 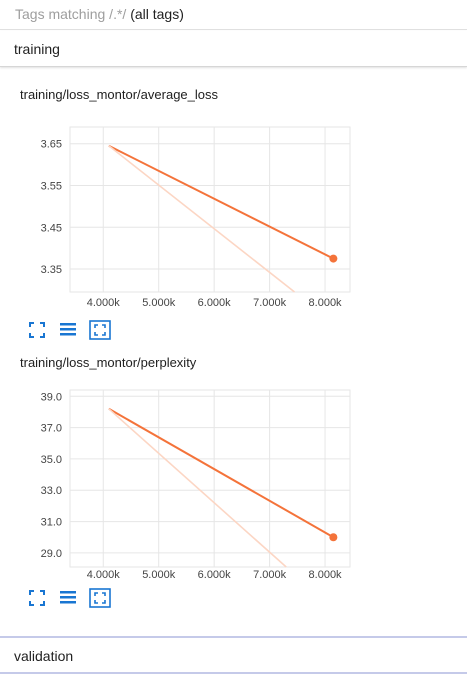 I want to click on chart-title: training/loss_montor/average_loss, so click(x=119, y=94).